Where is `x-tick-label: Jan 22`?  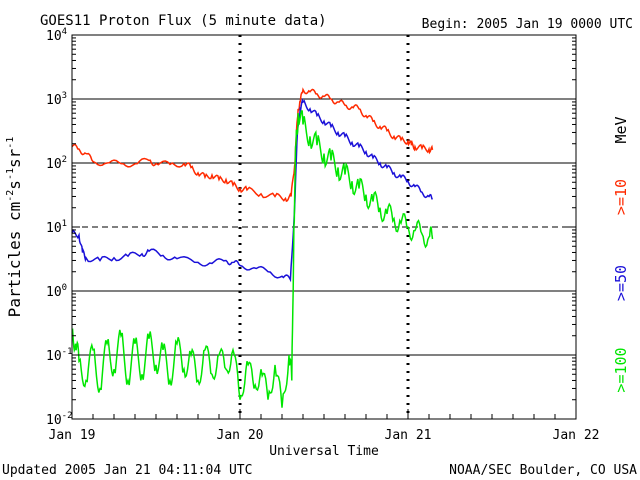
x-tick-label: Jan 22 is located at coordinates (576, 435).